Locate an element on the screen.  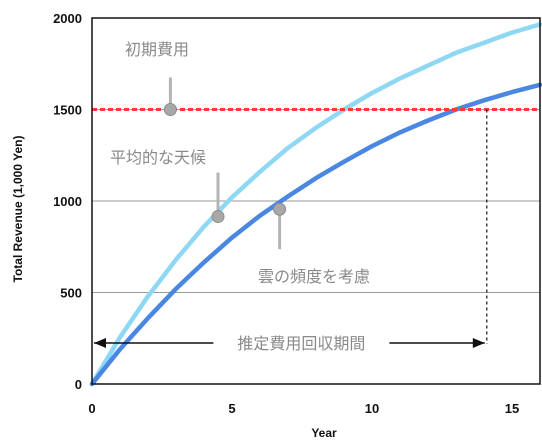
marker-dot-average_weather is located at coordinates (218, 217).